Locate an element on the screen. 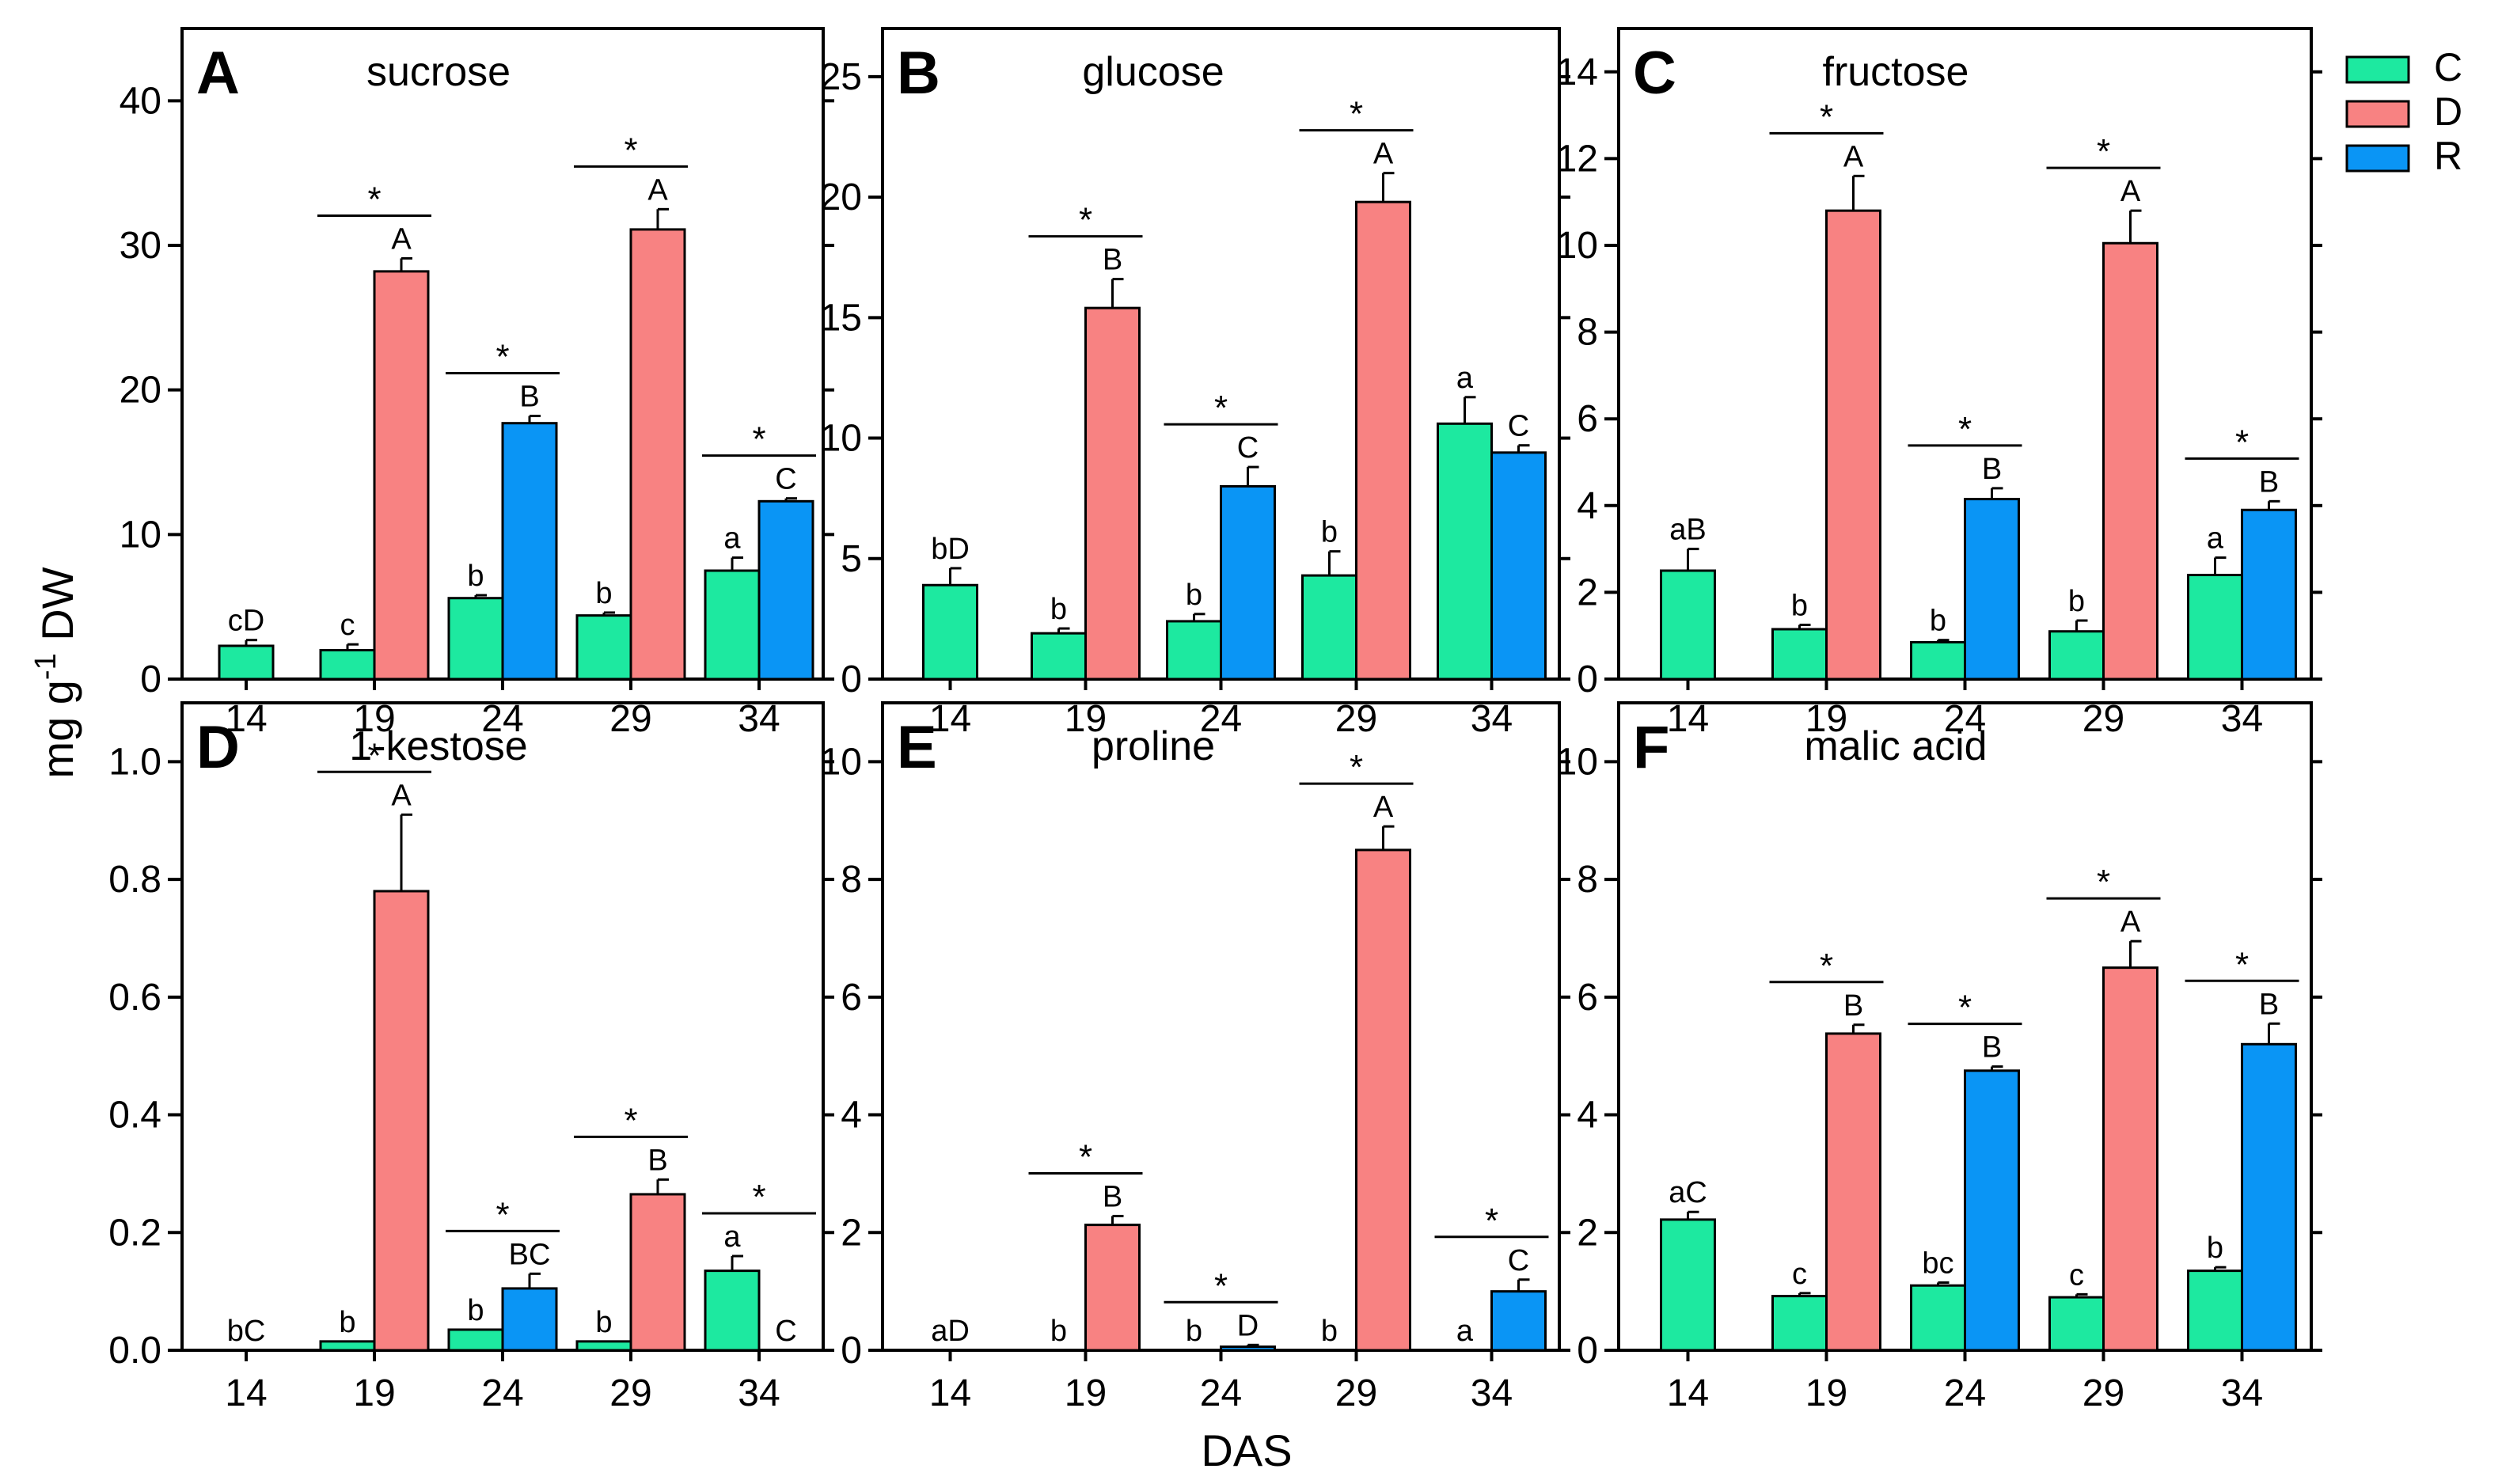  panel-letter: C is located at coordinates (1654, 73).